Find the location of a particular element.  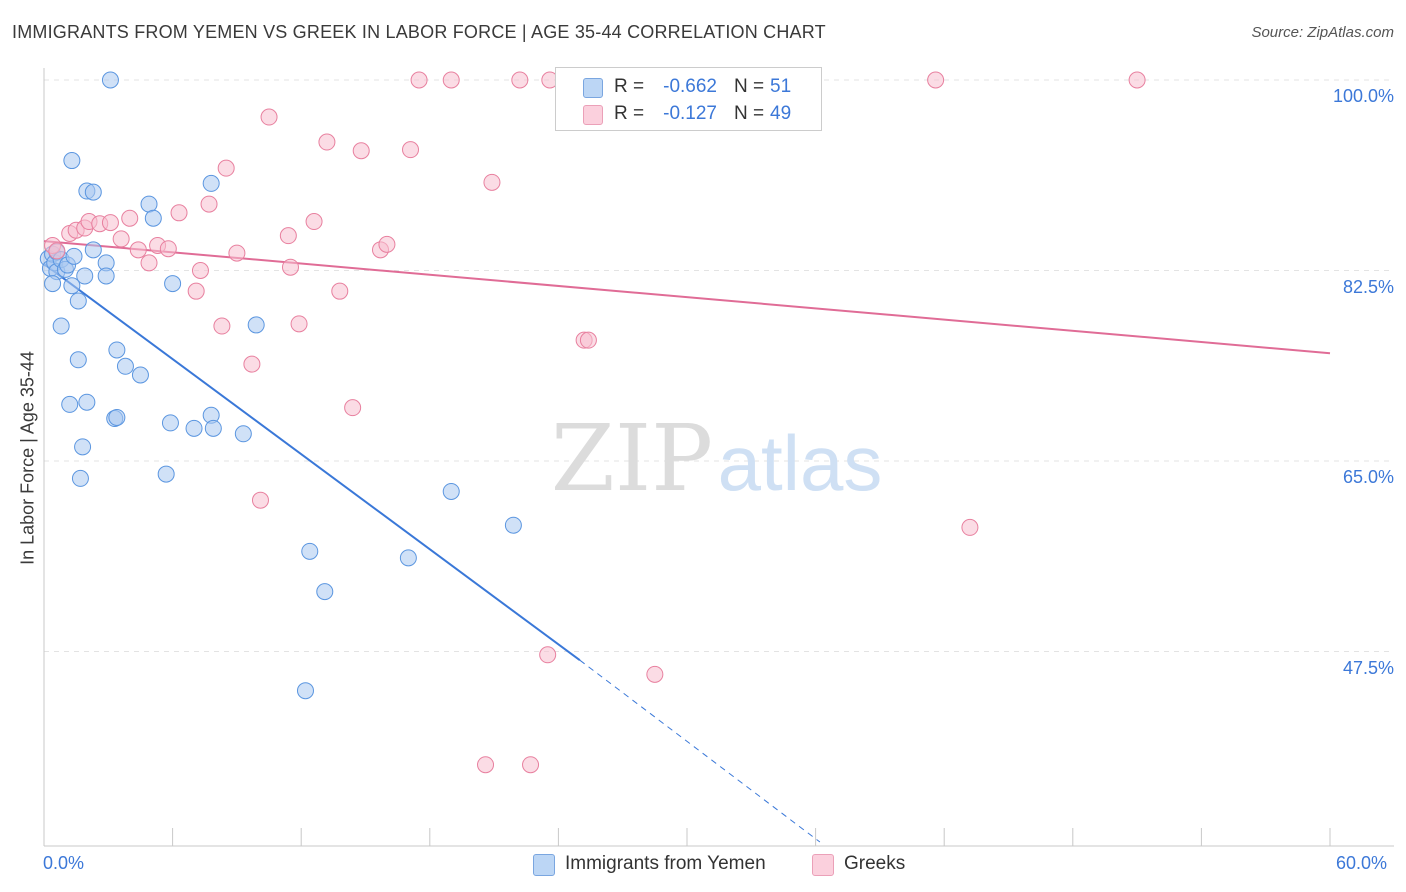

n-value: 49 is located at coordinates (781, 113).